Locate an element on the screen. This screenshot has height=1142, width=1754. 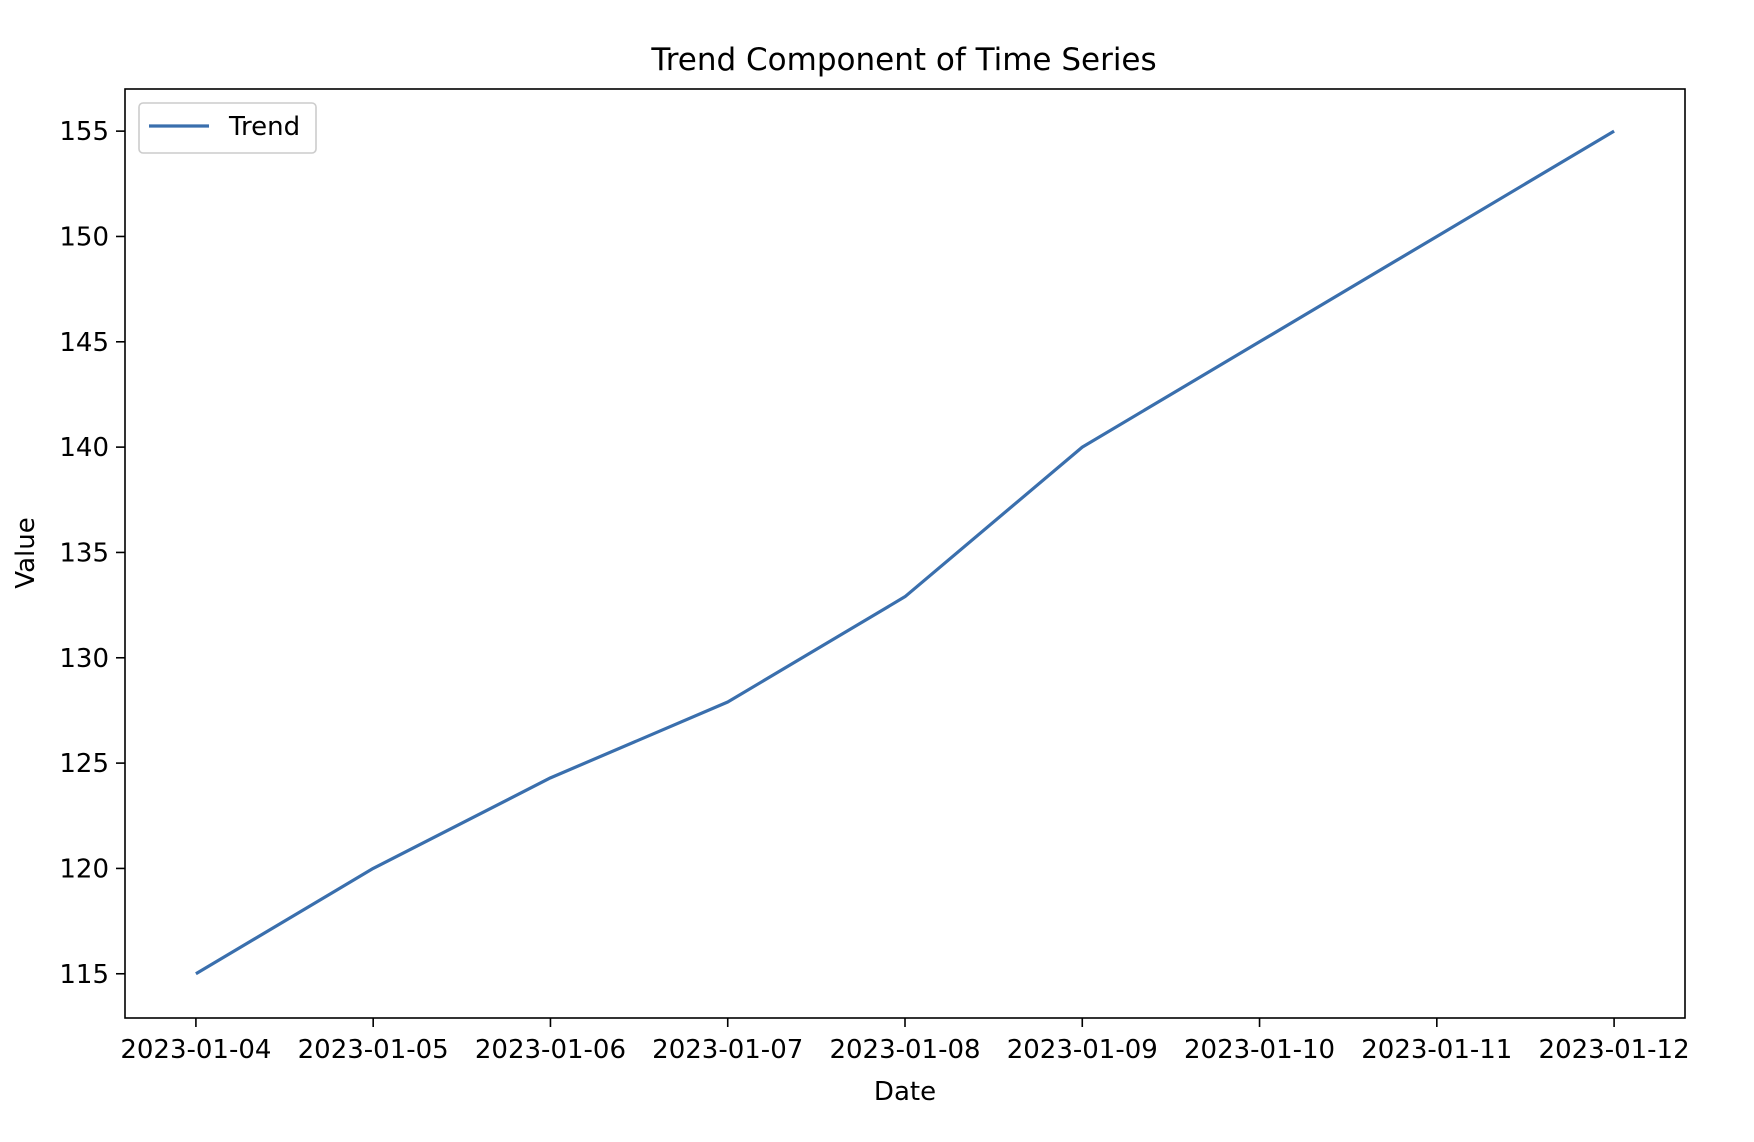
legend-box is located at coordinates (227, 128).